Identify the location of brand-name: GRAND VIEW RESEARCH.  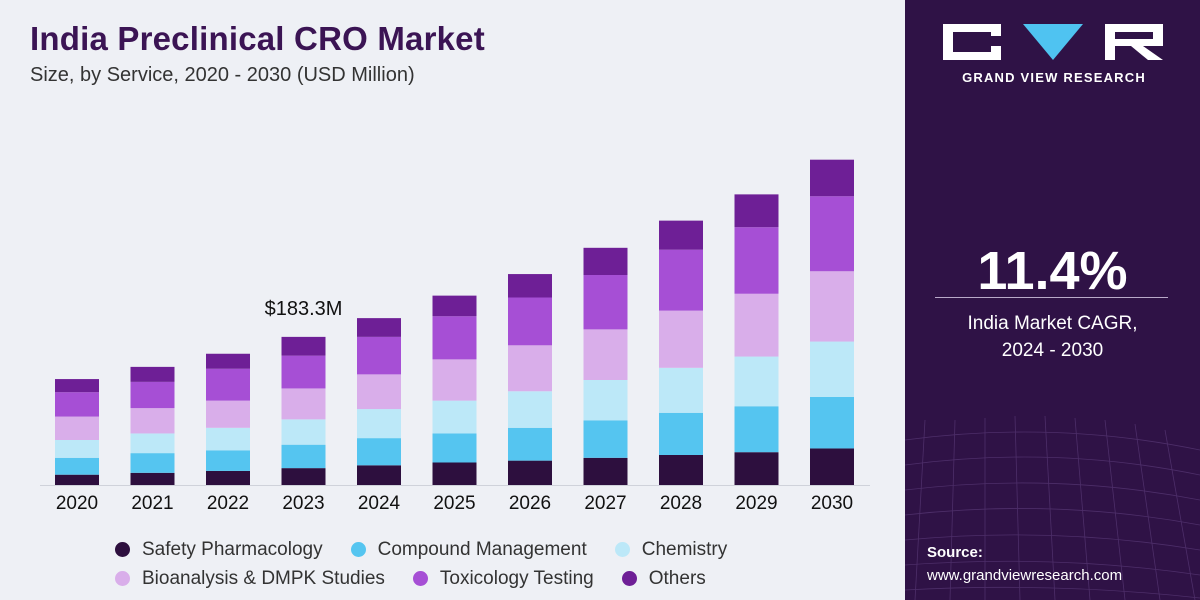
(1054, 77).